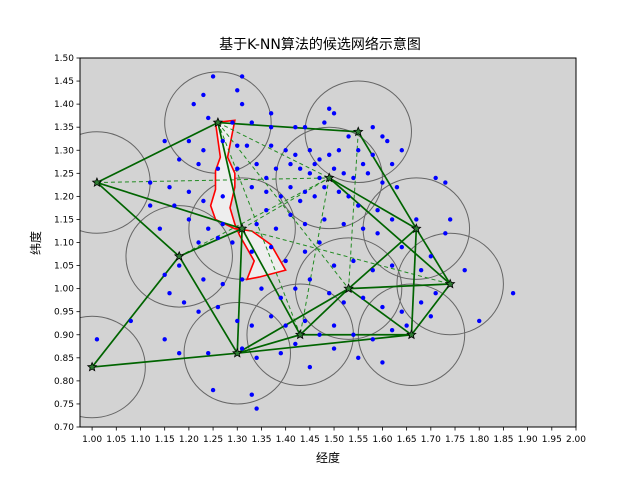 The width and height of the screenshot is (640, 480). Describe the element at coordinates (552, 440) in the screenshot. I see `x-tick-label: 1.95` at that location.